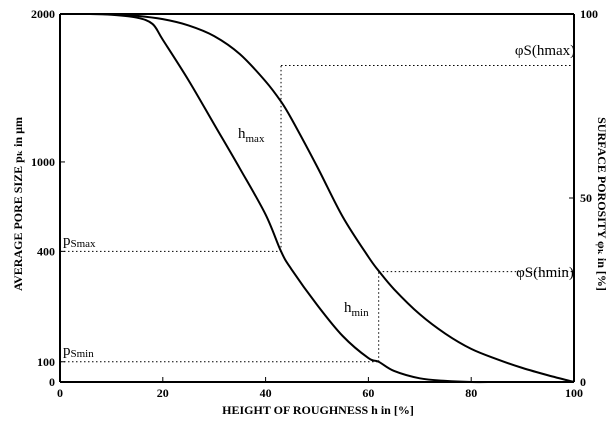  What do you see at coordinates (574, 393) in the screenshot?
I see `x-tick-label: 100` at bounding box center [574, 393].